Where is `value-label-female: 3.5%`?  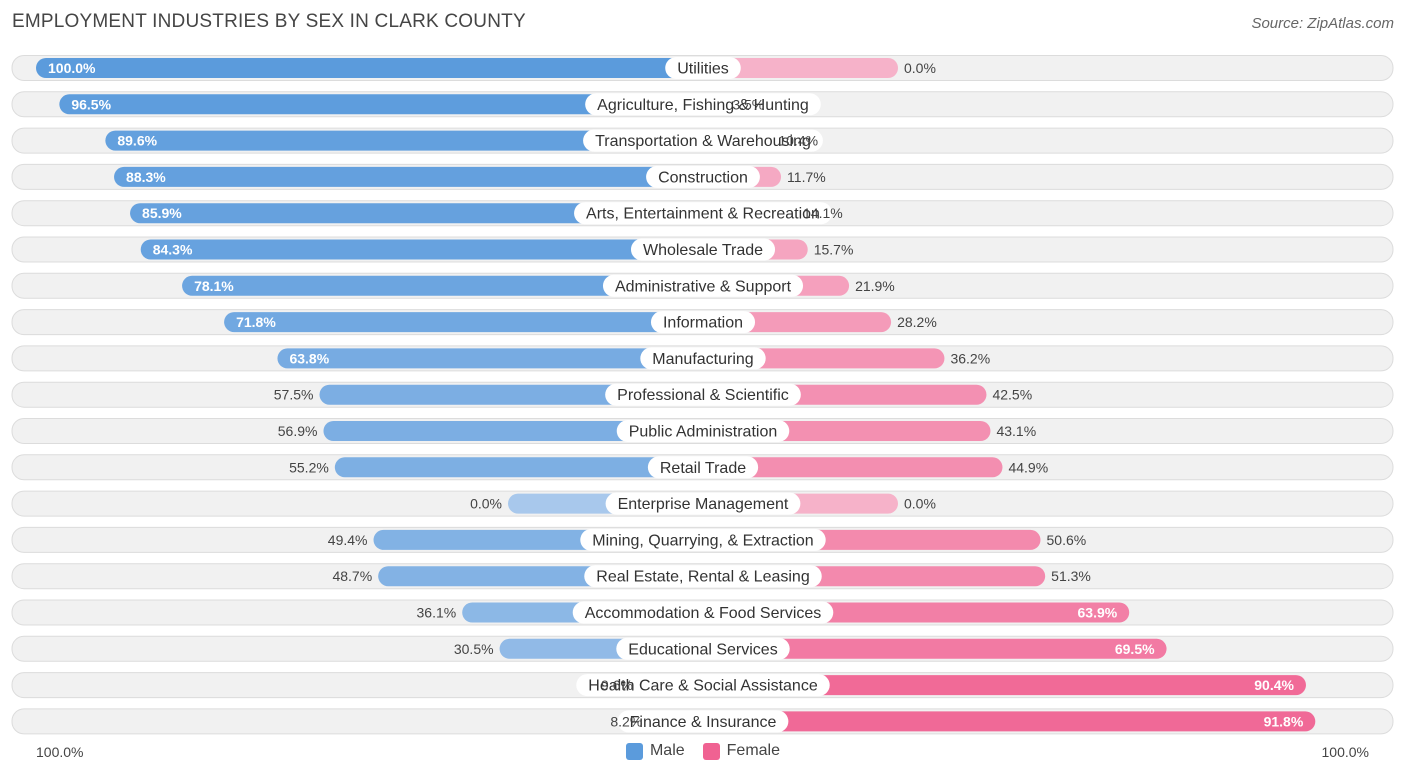 value-label-female: 3.5% is located at coordinates (748, 104).